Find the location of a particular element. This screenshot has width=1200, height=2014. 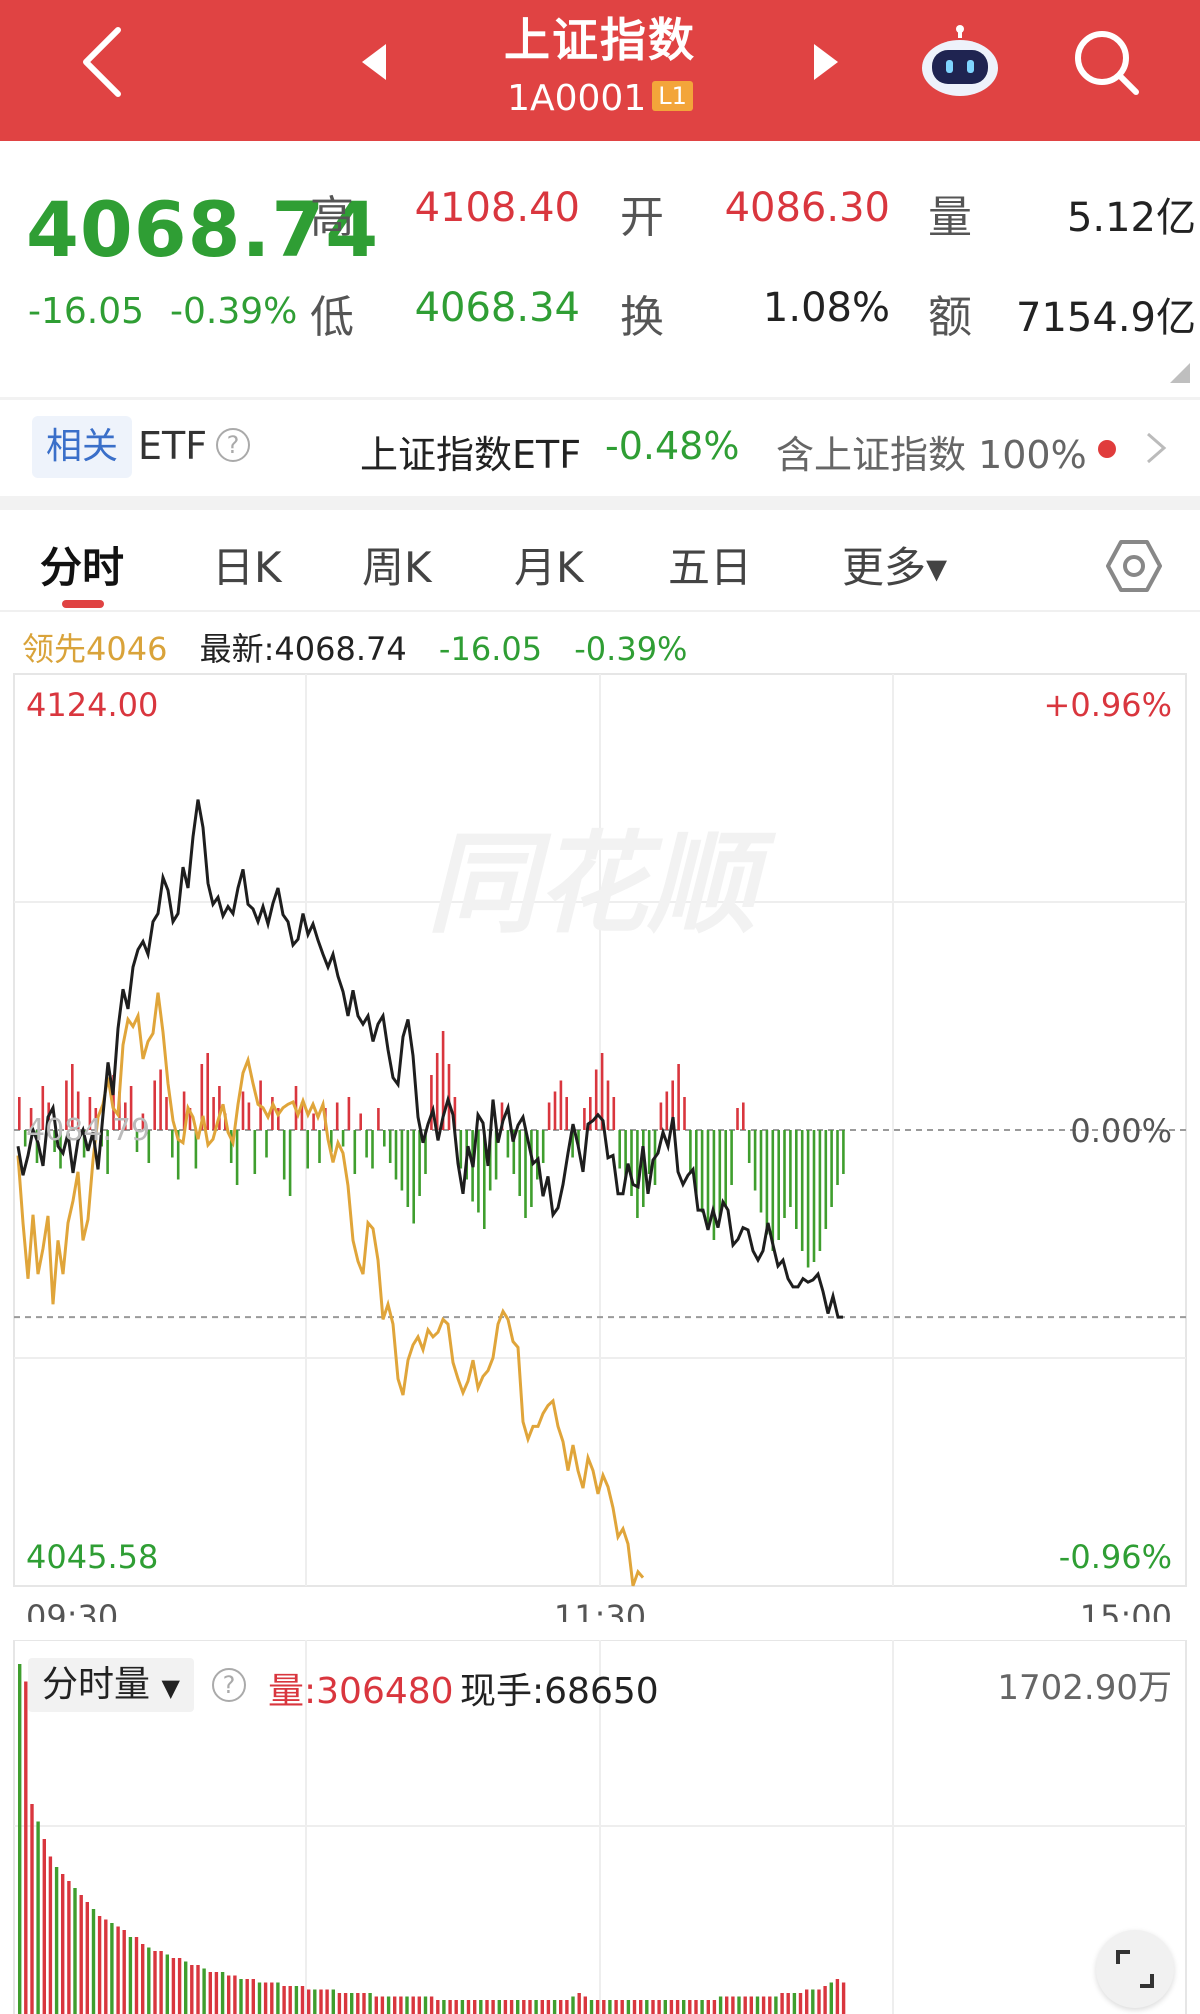

sentiment-bars is located at coordinates (431, 1149).